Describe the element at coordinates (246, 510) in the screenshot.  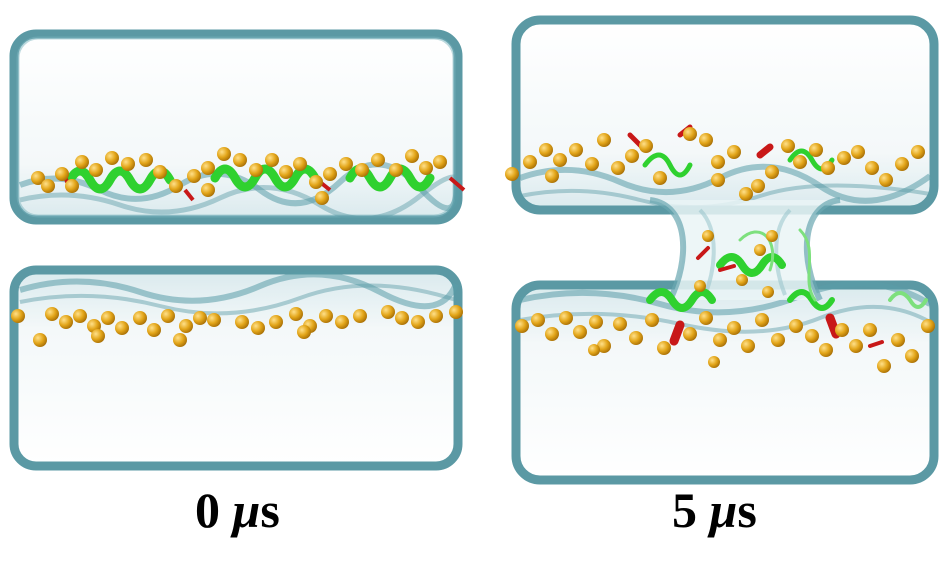
I see `time-symbol-left: μ` at that location.